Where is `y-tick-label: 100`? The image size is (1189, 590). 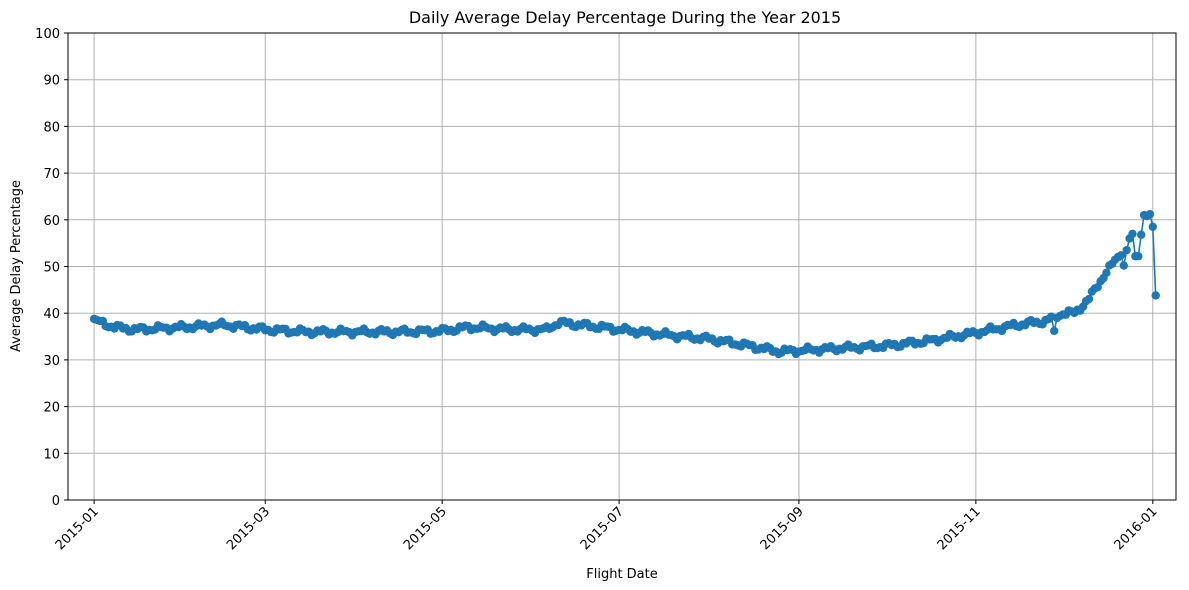 y-tick-label: 100 is located at coordinates (47, 34).